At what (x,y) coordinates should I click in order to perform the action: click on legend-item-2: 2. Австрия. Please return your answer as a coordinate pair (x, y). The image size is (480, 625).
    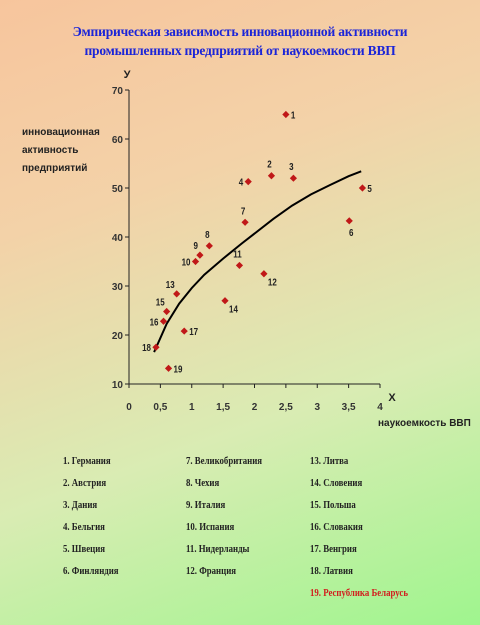
    Looking at the image, I should click on (85, 483).